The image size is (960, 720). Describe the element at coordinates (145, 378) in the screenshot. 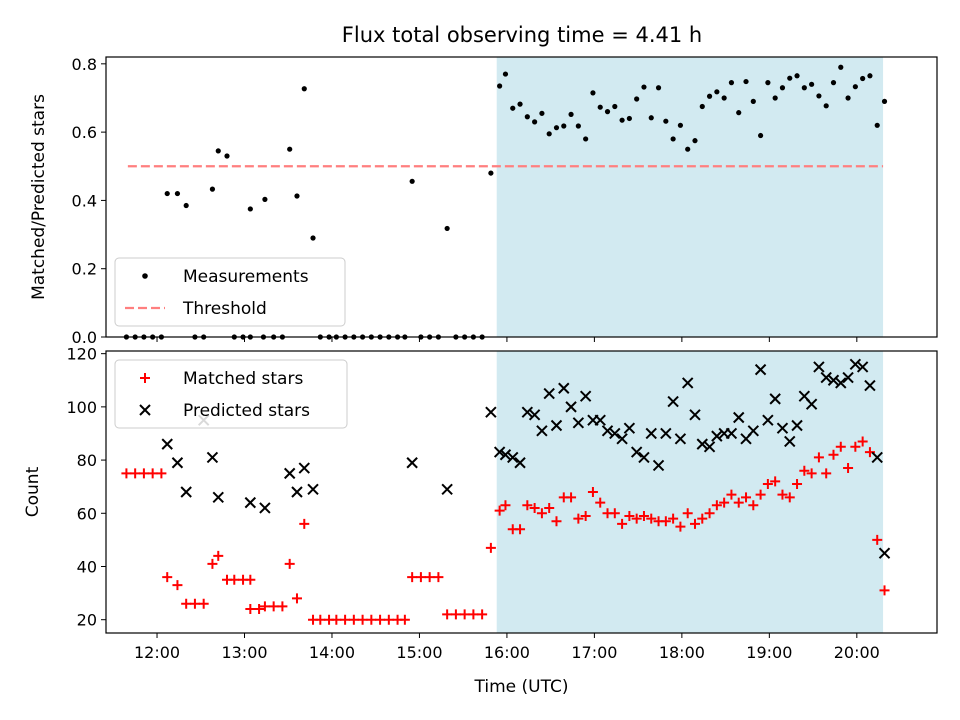

I see `legend-plus-icon` at that location.